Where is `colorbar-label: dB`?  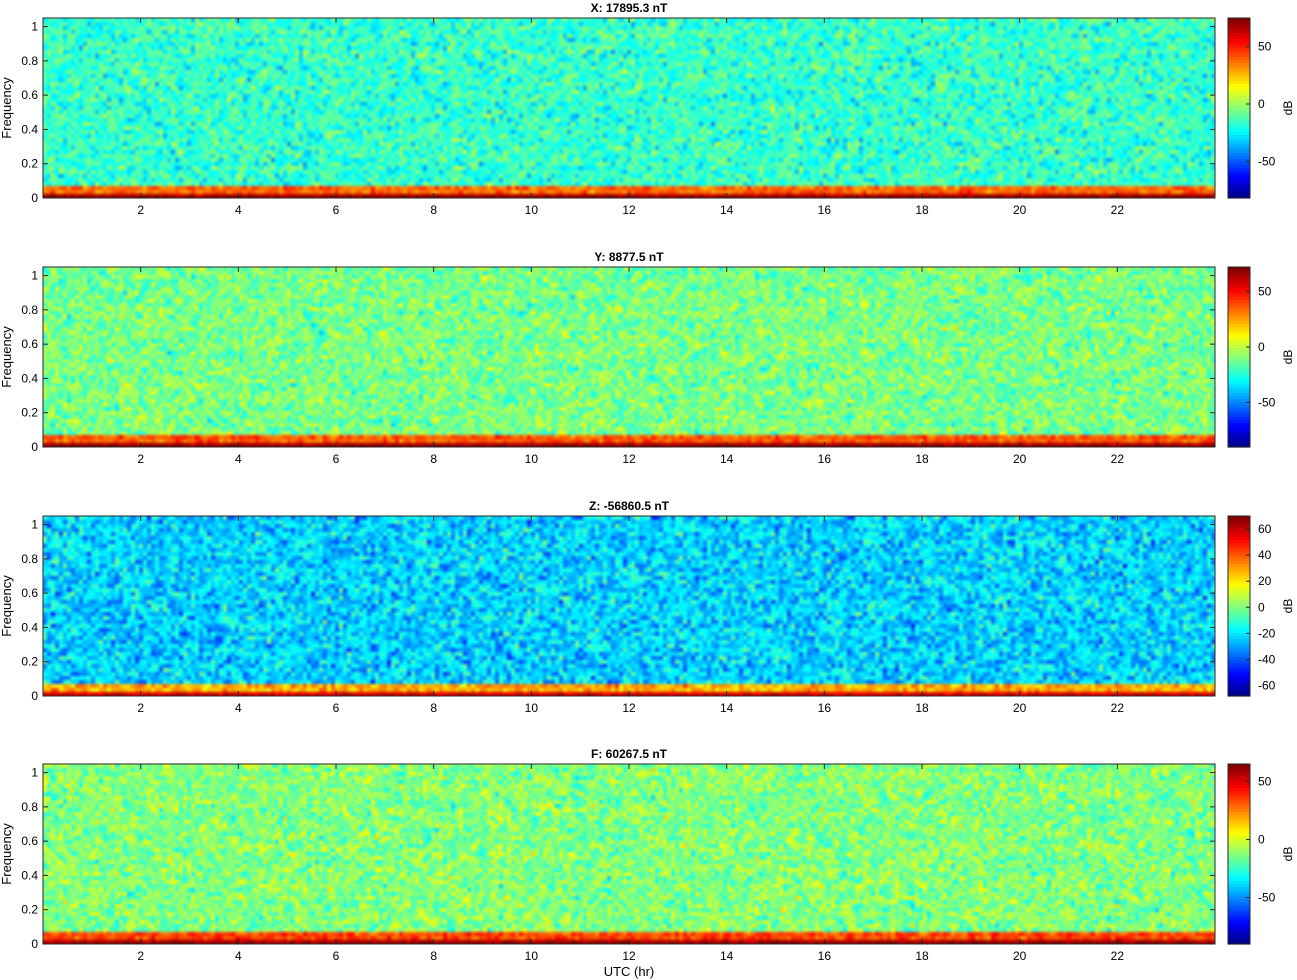
colorbar-label: dB is located at coordinates (1288, 108).